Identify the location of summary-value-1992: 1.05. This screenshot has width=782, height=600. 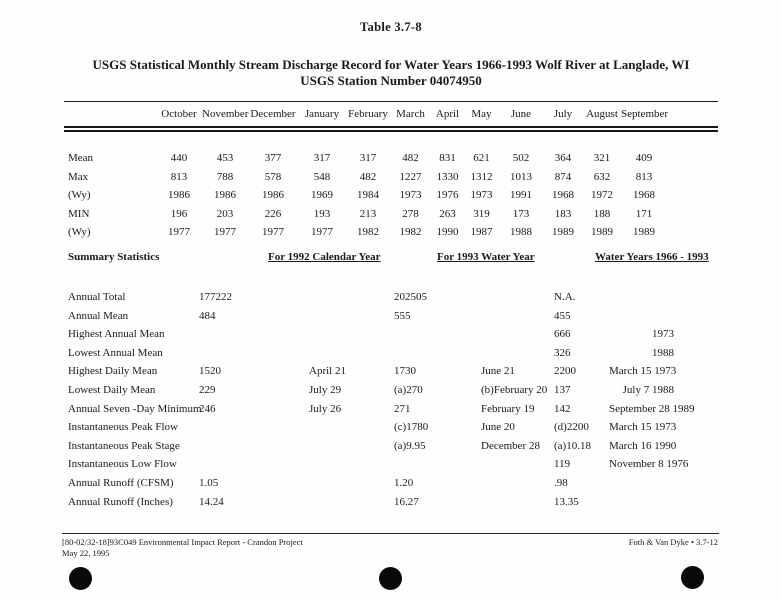
(209, 482).